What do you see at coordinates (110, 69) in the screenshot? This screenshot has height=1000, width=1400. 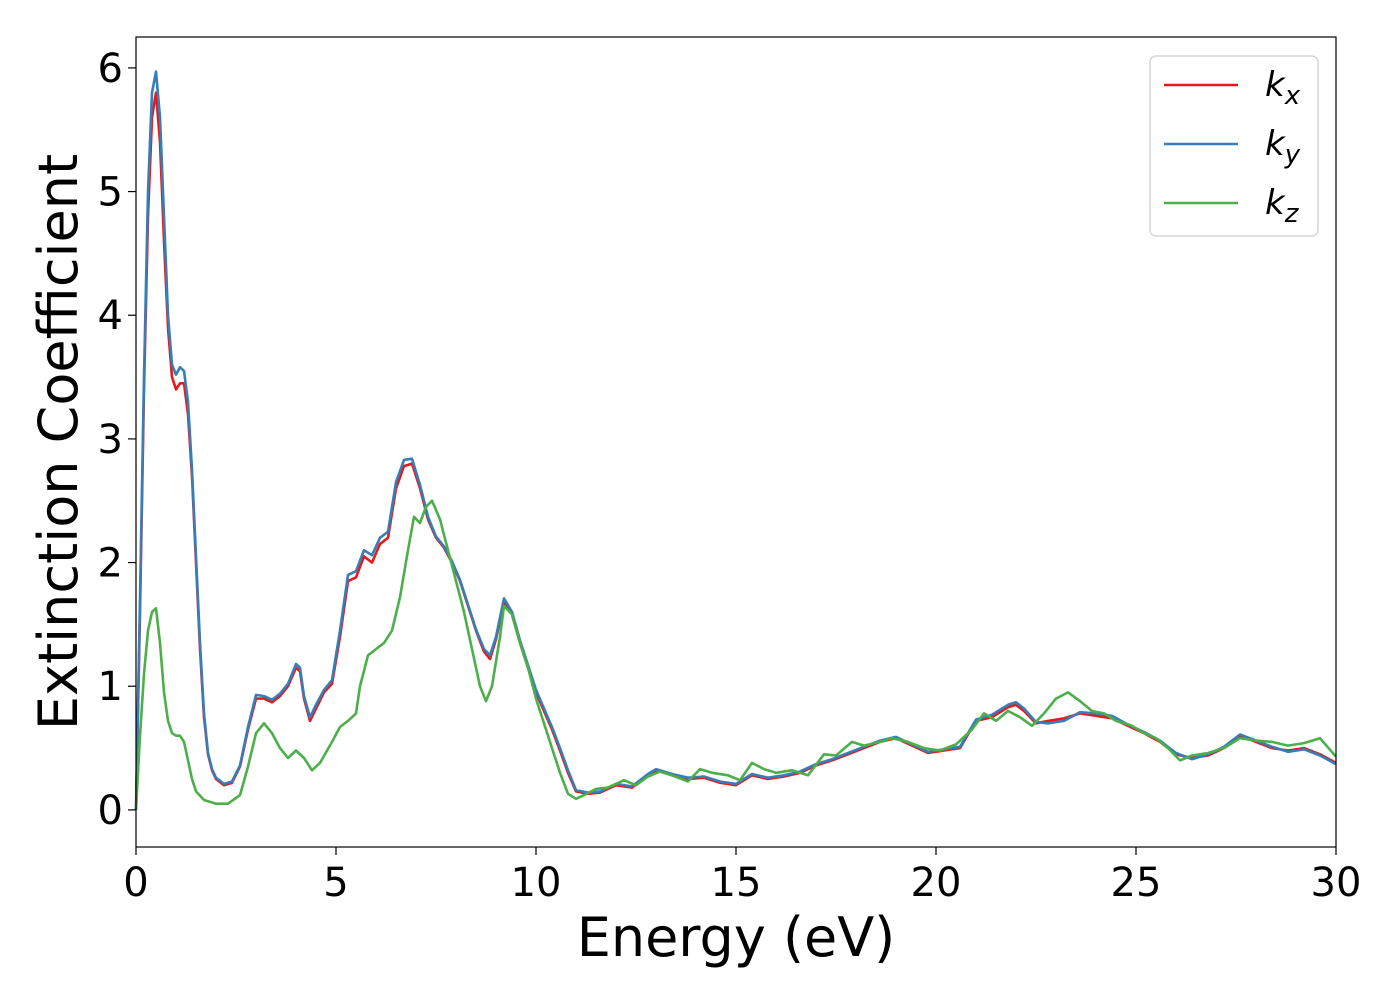 I see `y-tick-label: 6` at bounding box center [110, 69].